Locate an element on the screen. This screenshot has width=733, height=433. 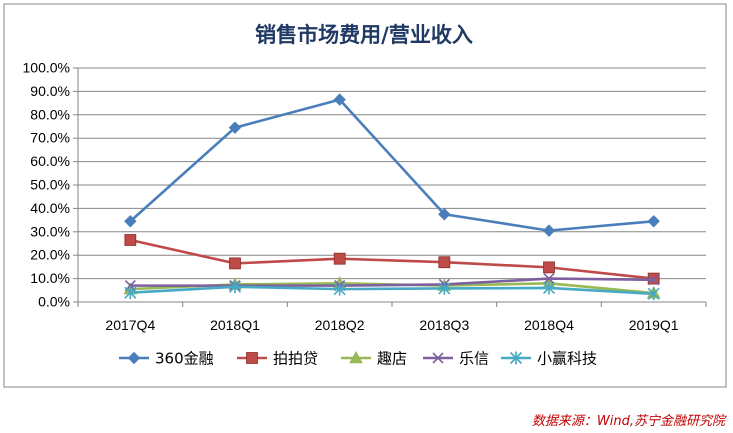
y-tick-label: 40.0% is located at coordinates (50, 208).